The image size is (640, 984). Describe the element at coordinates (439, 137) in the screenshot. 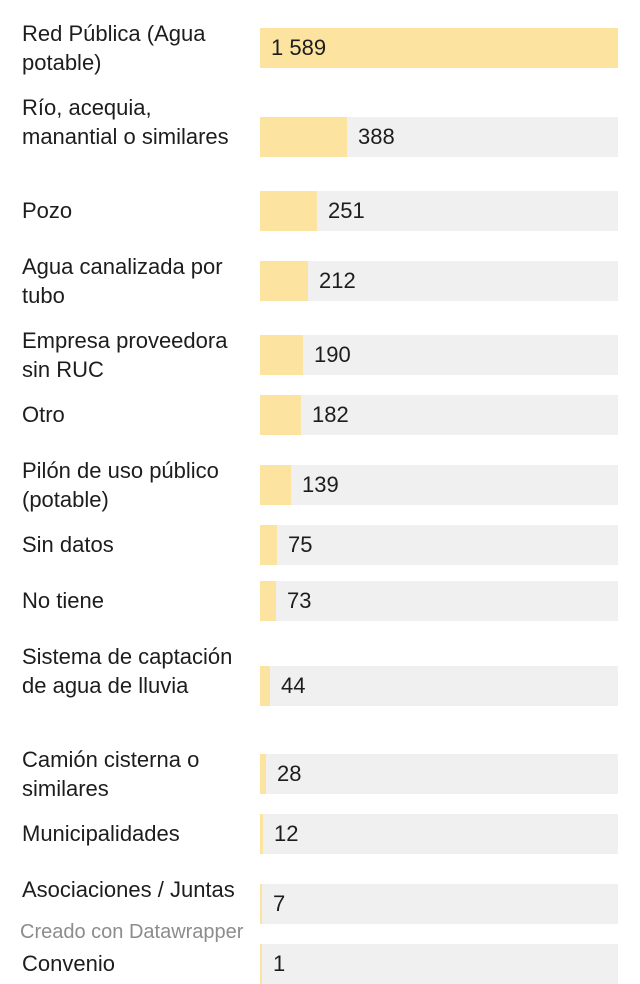

I see `bar-track: 388` at that location.